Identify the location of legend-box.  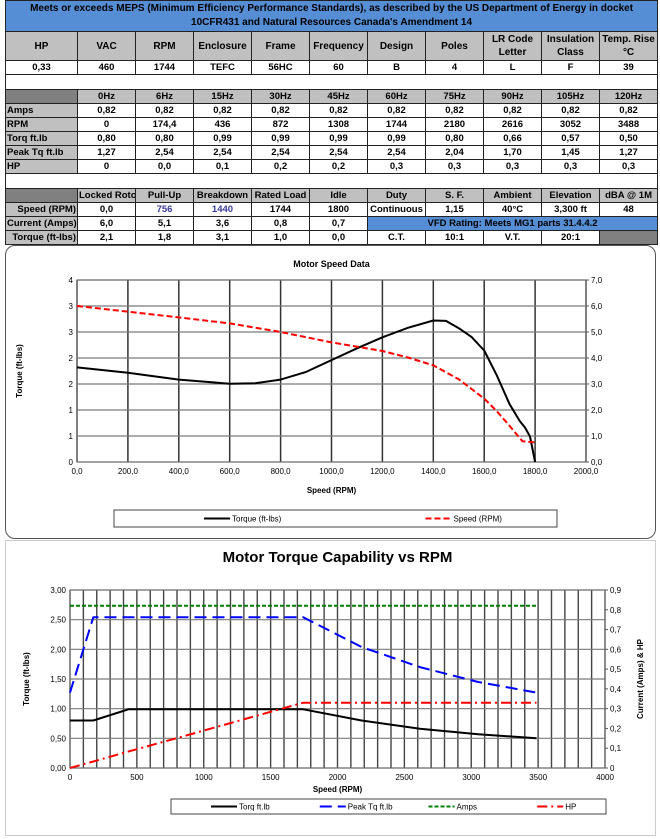
(335, 518).